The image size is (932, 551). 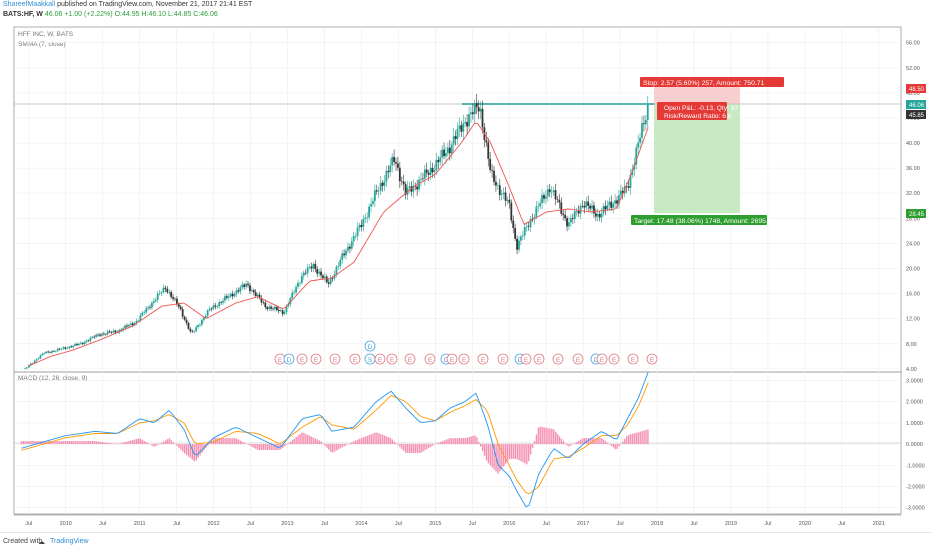 I want to click on price-axis-tick: 52.00, so click(x=913, y=69).